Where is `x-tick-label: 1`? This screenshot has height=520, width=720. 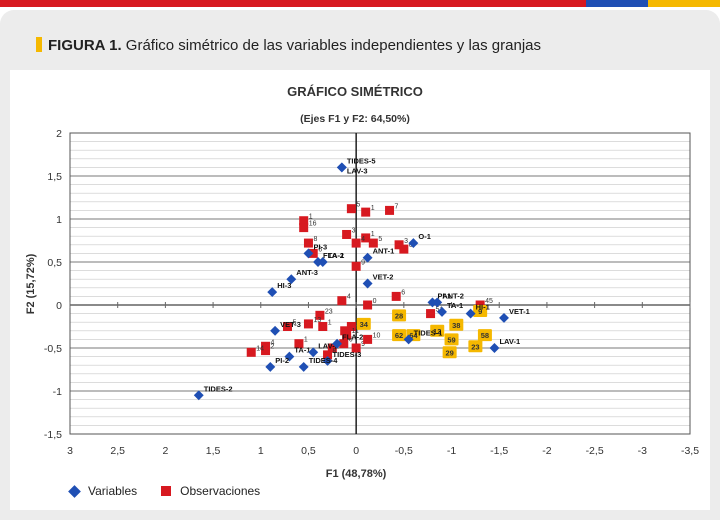
x-tick-label: 1 is located at coordinates (261, 451).